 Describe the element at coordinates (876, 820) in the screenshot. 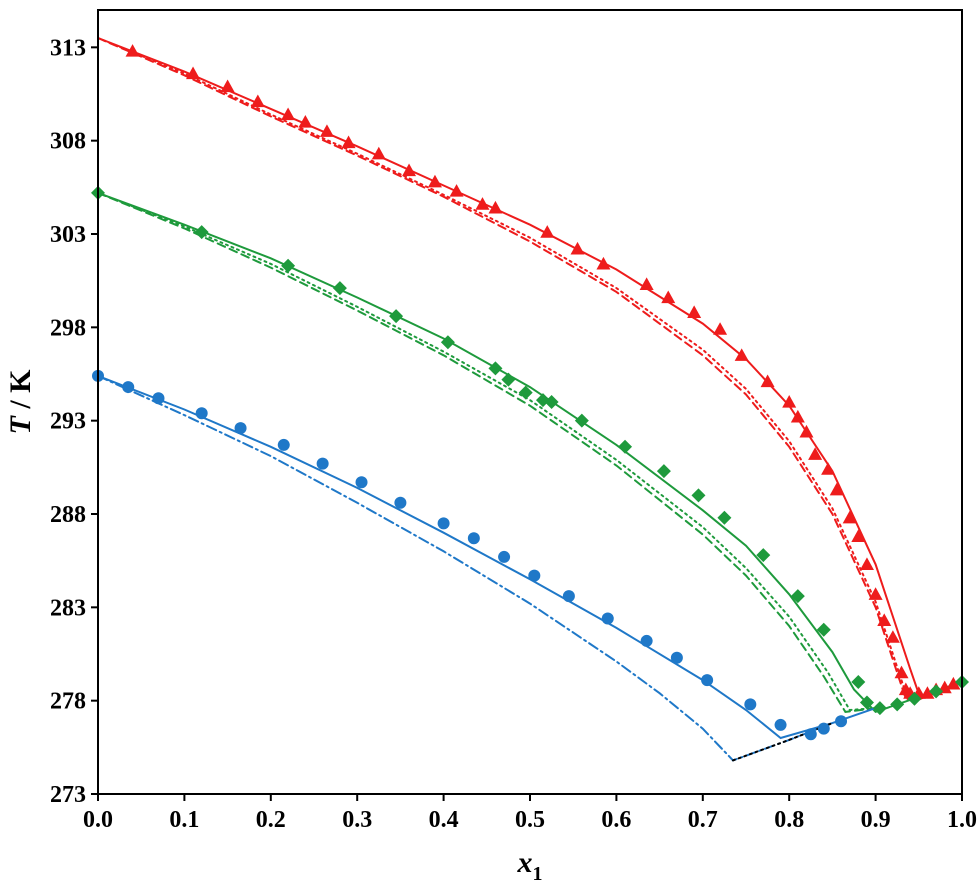

I see `x-tick-label: 0.9` at that location.